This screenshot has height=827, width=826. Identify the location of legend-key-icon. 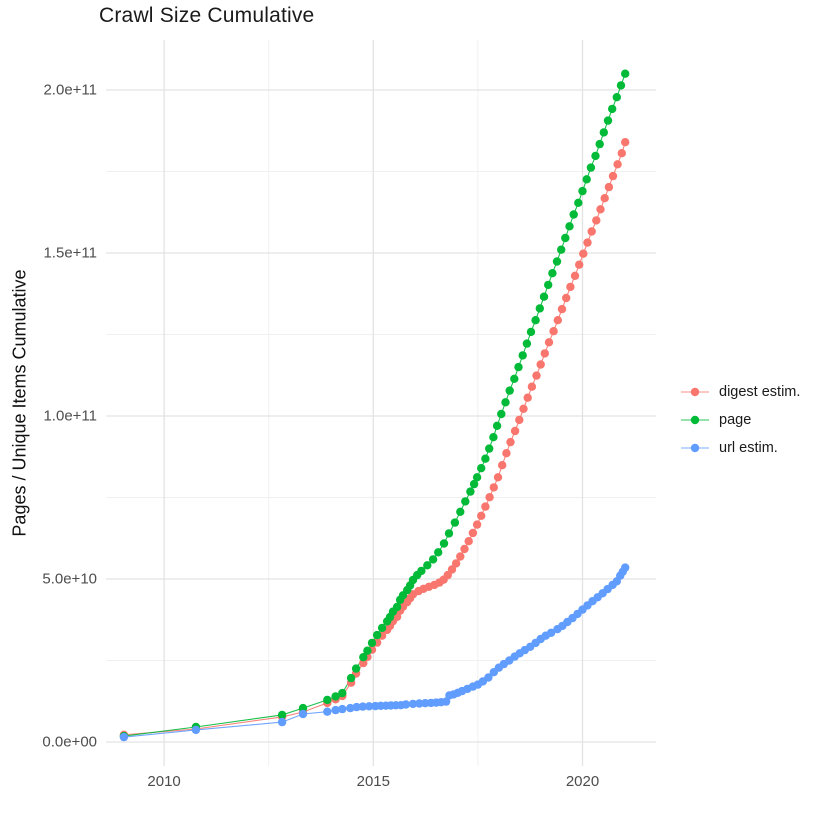
(695, 392).